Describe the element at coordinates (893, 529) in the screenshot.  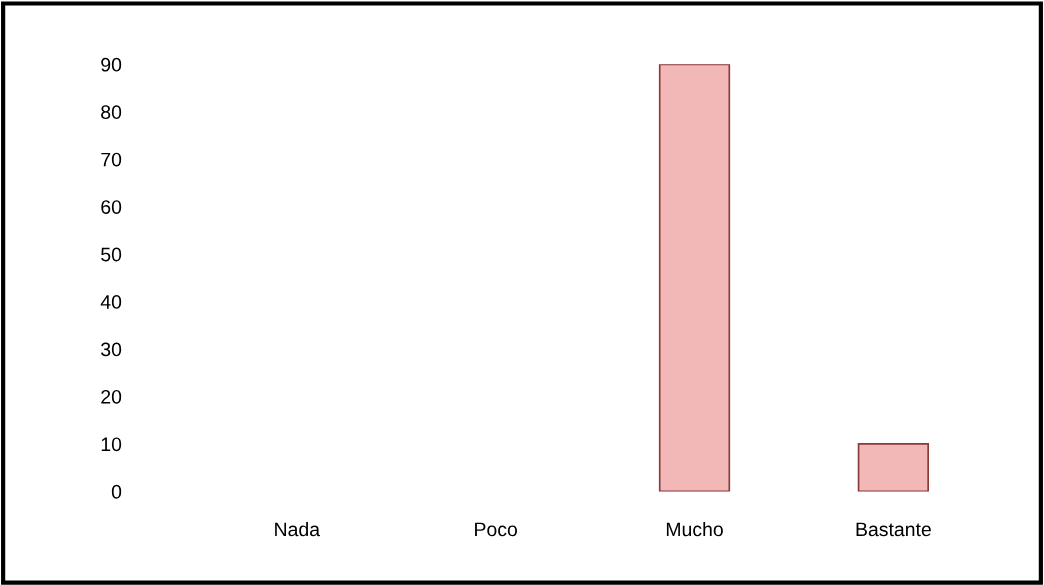
I see `x-tick-label: Bastante` at that location.